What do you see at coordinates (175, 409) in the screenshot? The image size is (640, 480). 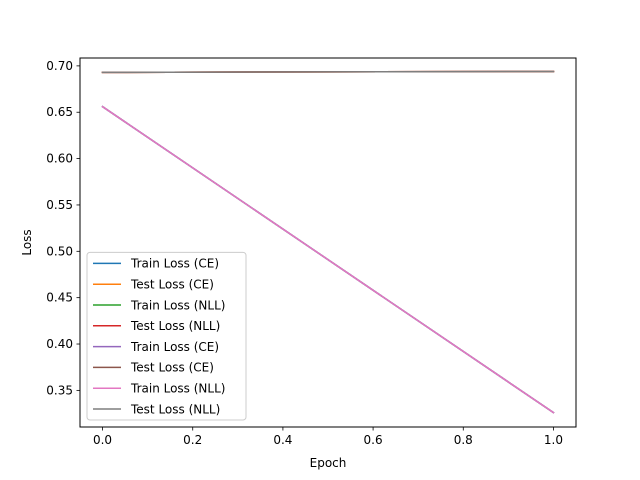 I see `legend-label-8: Test Loss (NLL)` at bounding box center [175, 409].